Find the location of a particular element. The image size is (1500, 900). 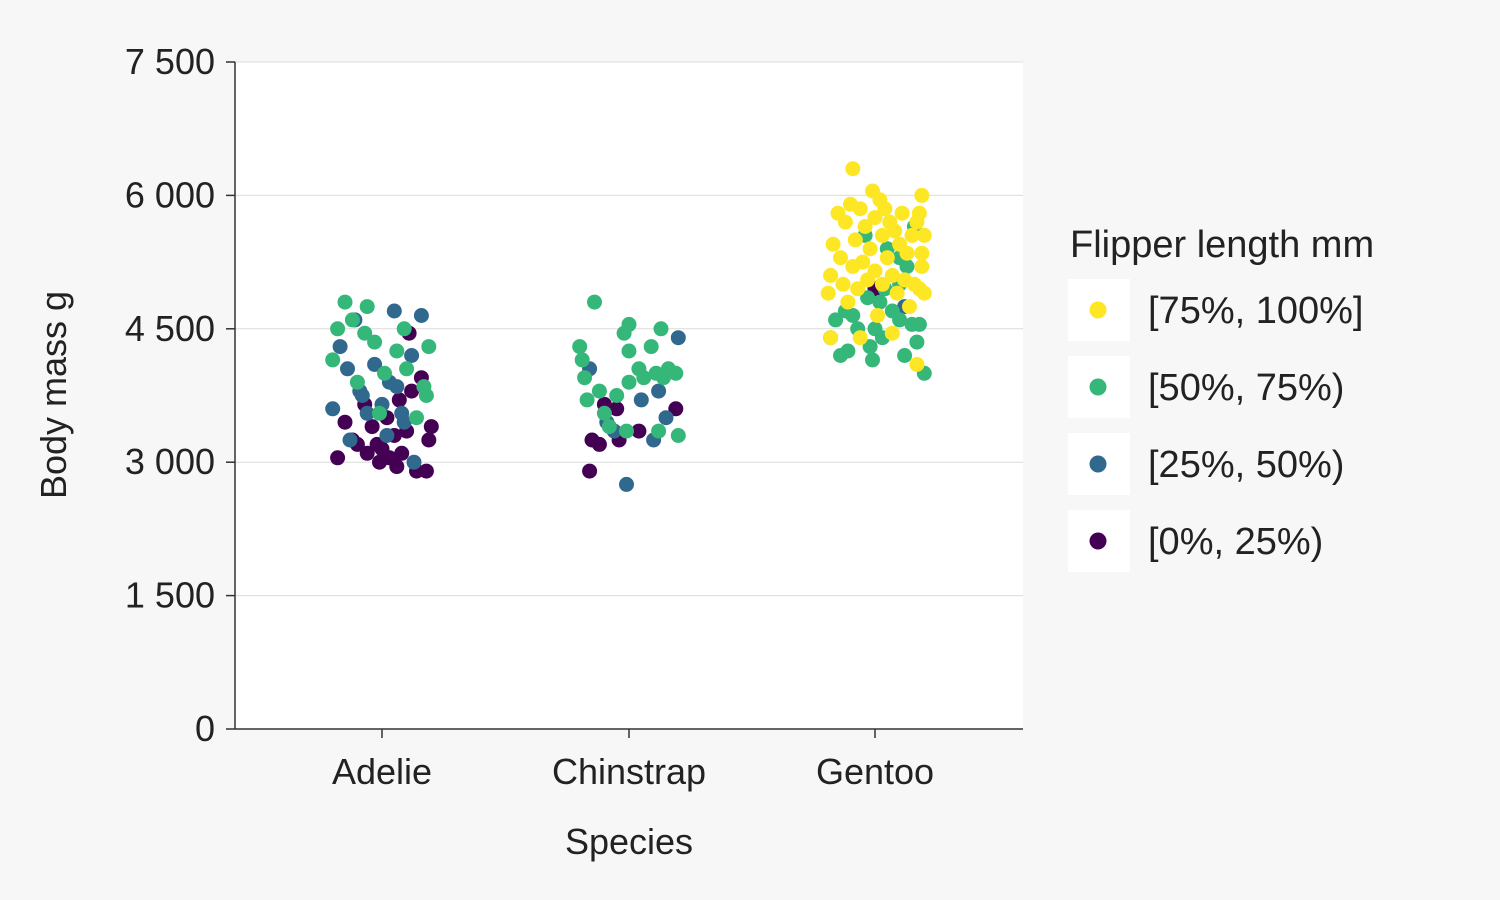

y-tick-label: 1 500 is located at coordinates (170, 595).